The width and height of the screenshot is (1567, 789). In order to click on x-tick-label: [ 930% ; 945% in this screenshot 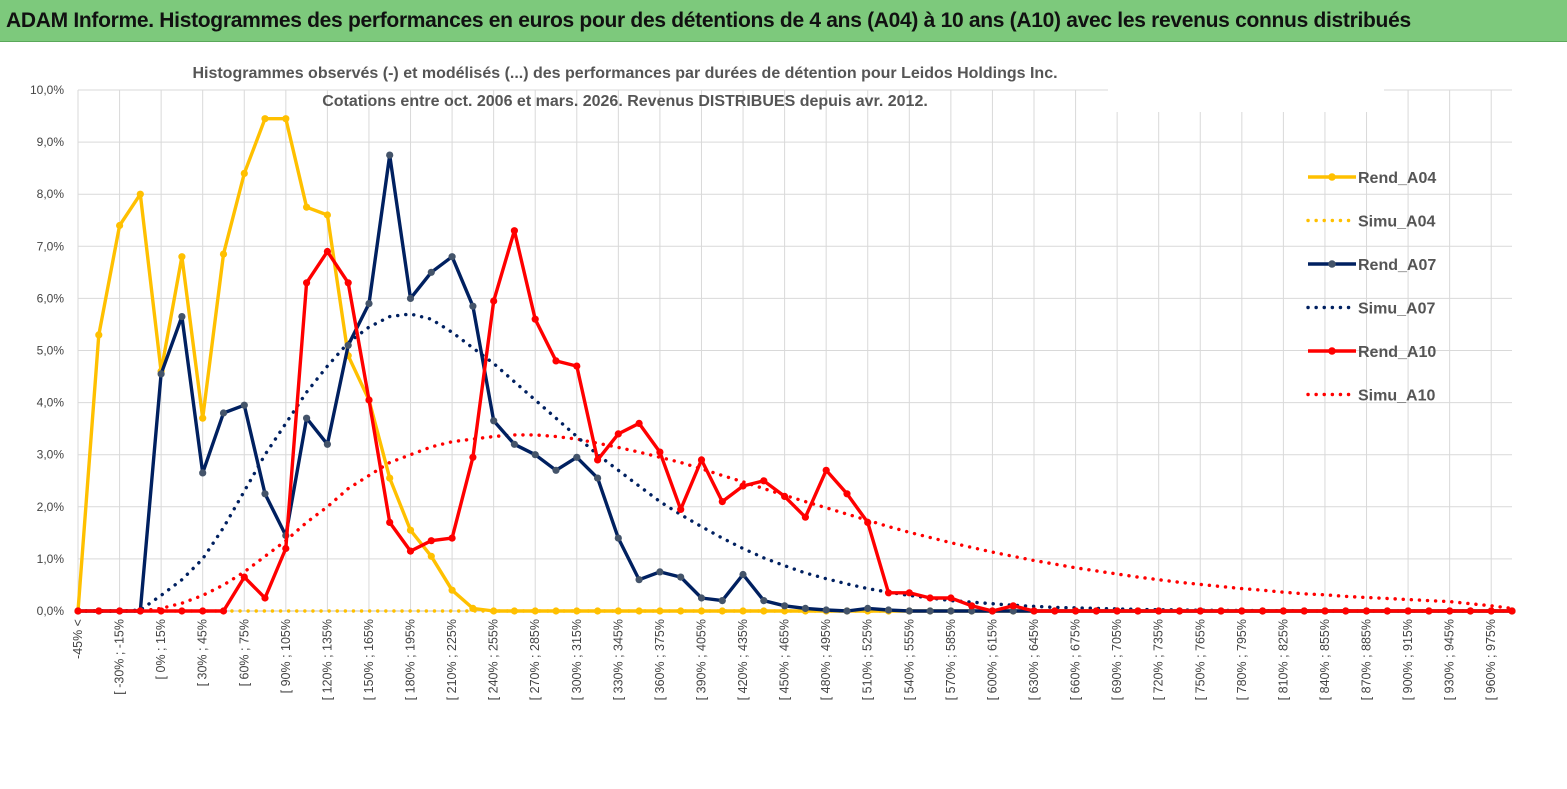, I will do `click(1450, 659)`.